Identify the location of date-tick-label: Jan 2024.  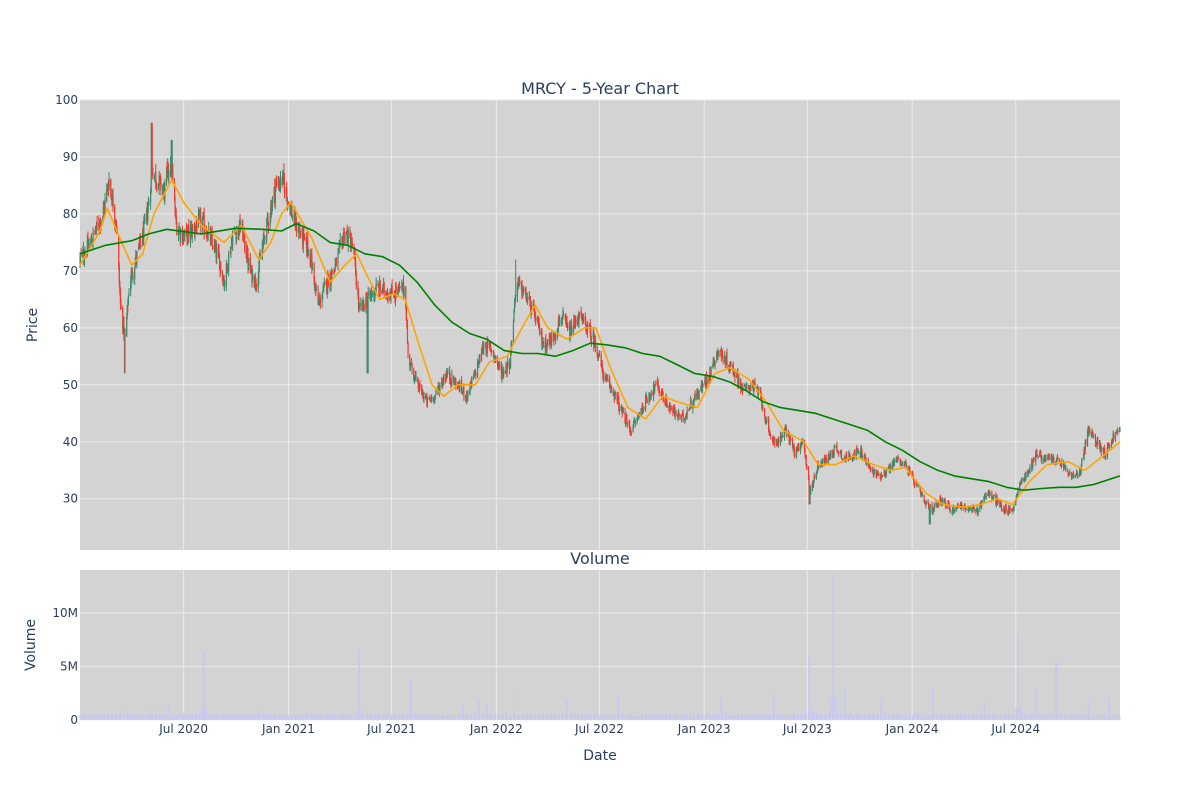
(912, 729).